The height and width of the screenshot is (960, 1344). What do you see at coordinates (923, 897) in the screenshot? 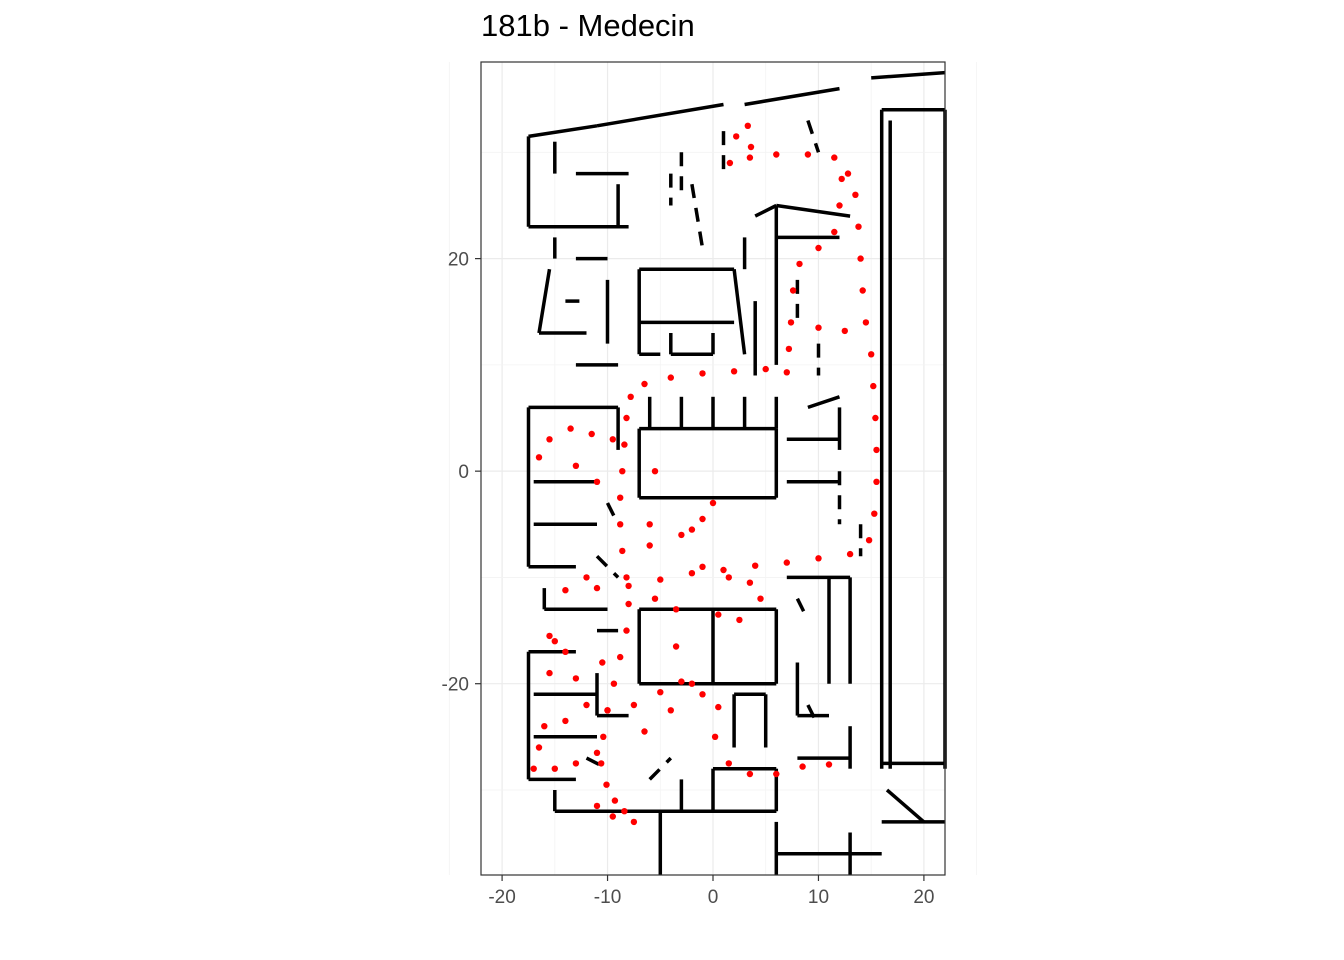
I see `x-tick-label: 20` at bounding box center [923, 897].